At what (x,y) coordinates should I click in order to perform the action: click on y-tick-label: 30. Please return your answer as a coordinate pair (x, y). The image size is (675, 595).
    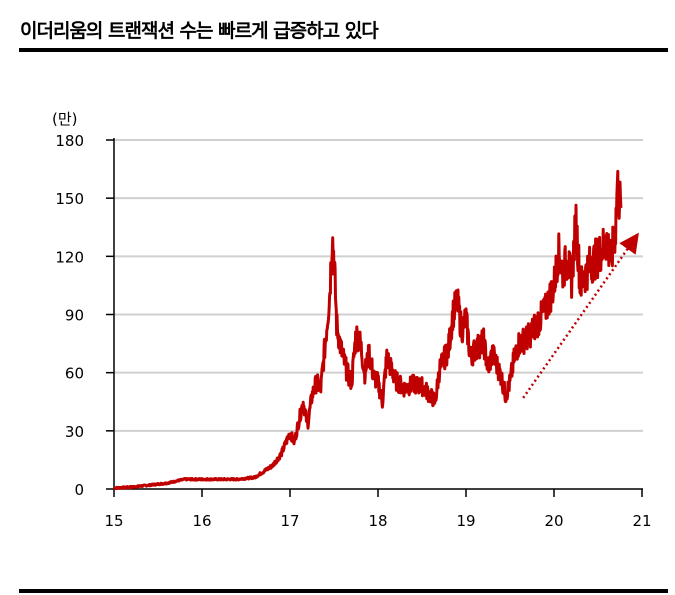
    Looking at the image, I should click on (74, 432).